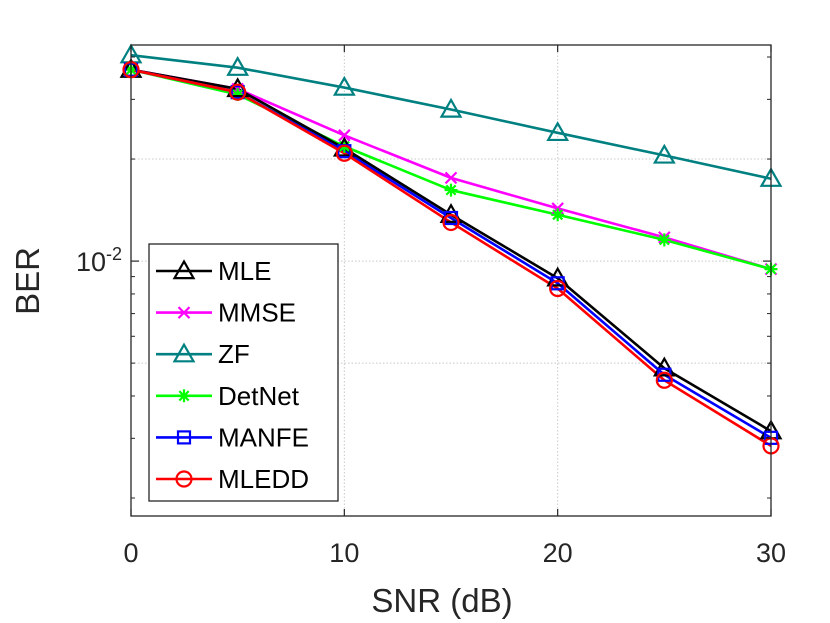 The image size is (830, 623). I want to click on x-tick-label: 30, so click(771, 553).